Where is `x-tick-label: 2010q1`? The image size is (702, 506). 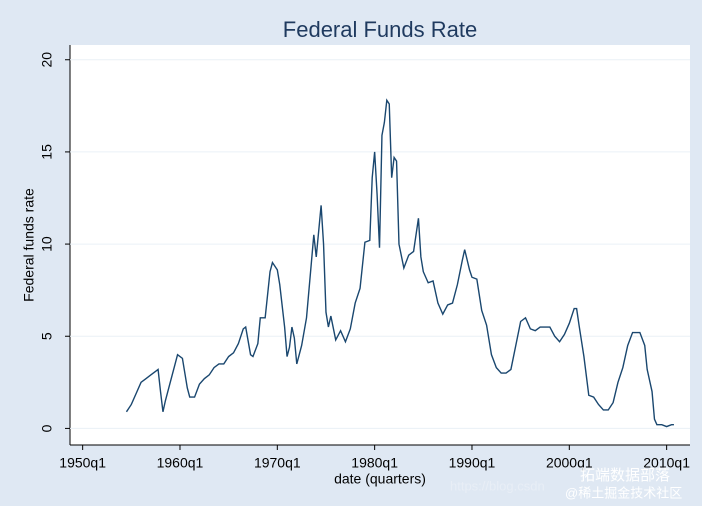
x-tick-label: 2010q1 is located at coordinates (666, 463).